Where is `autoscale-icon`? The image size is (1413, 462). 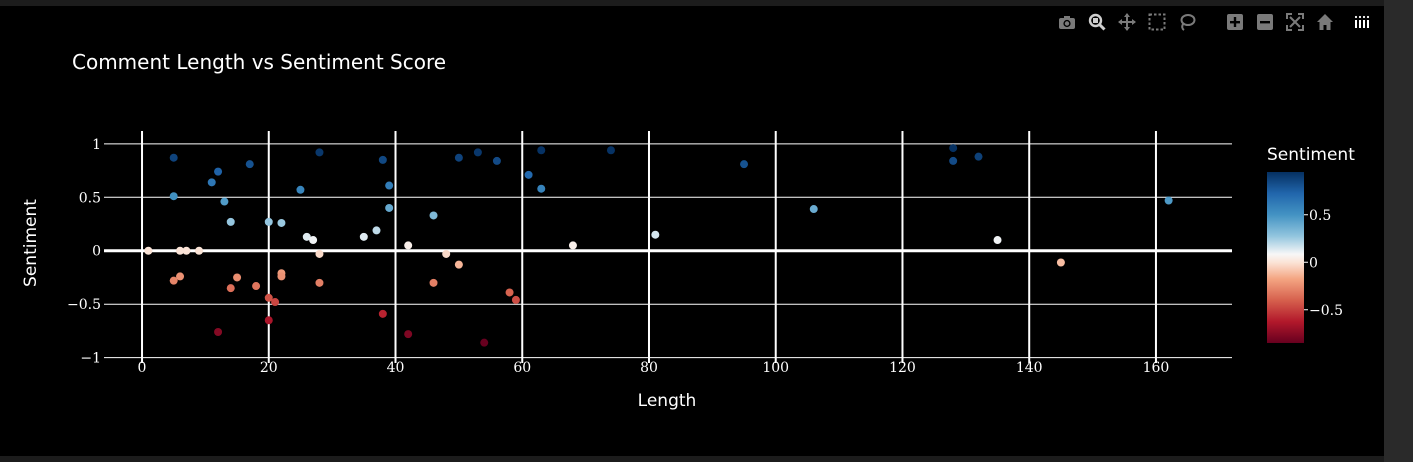
autoscale-icon is located at coordinates (1295, 22).